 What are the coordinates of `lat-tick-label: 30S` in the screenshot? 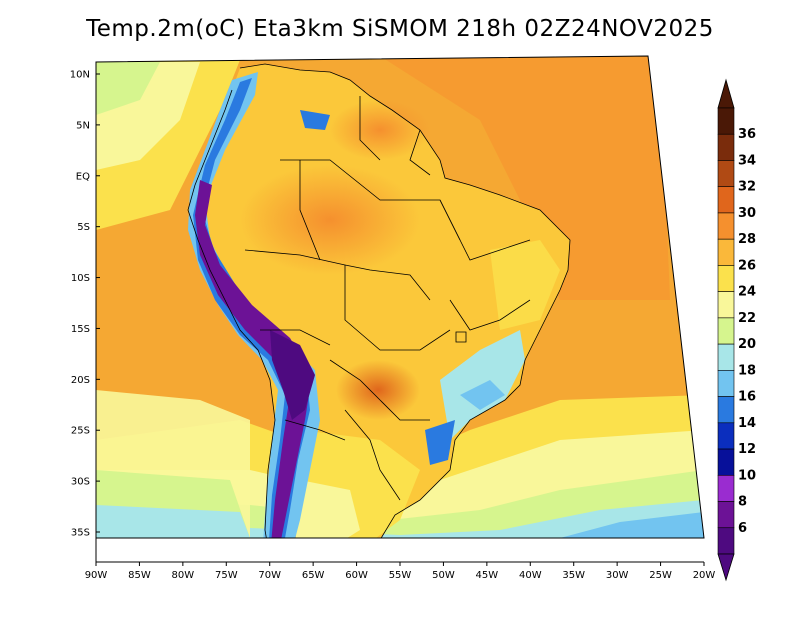 It's located at (80, 482).